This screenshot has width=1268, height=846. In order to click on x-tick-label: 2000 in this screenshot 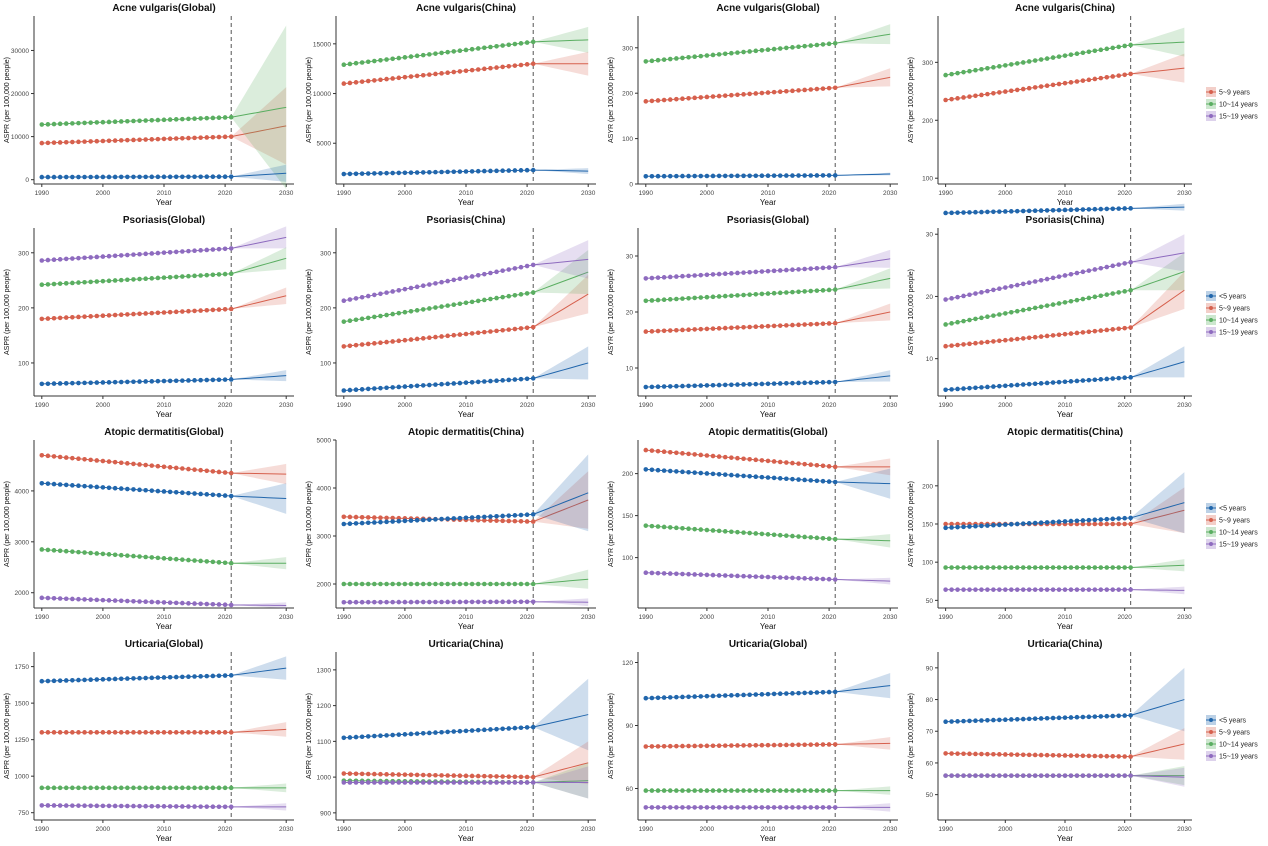, I will do `click(707, 617)`.